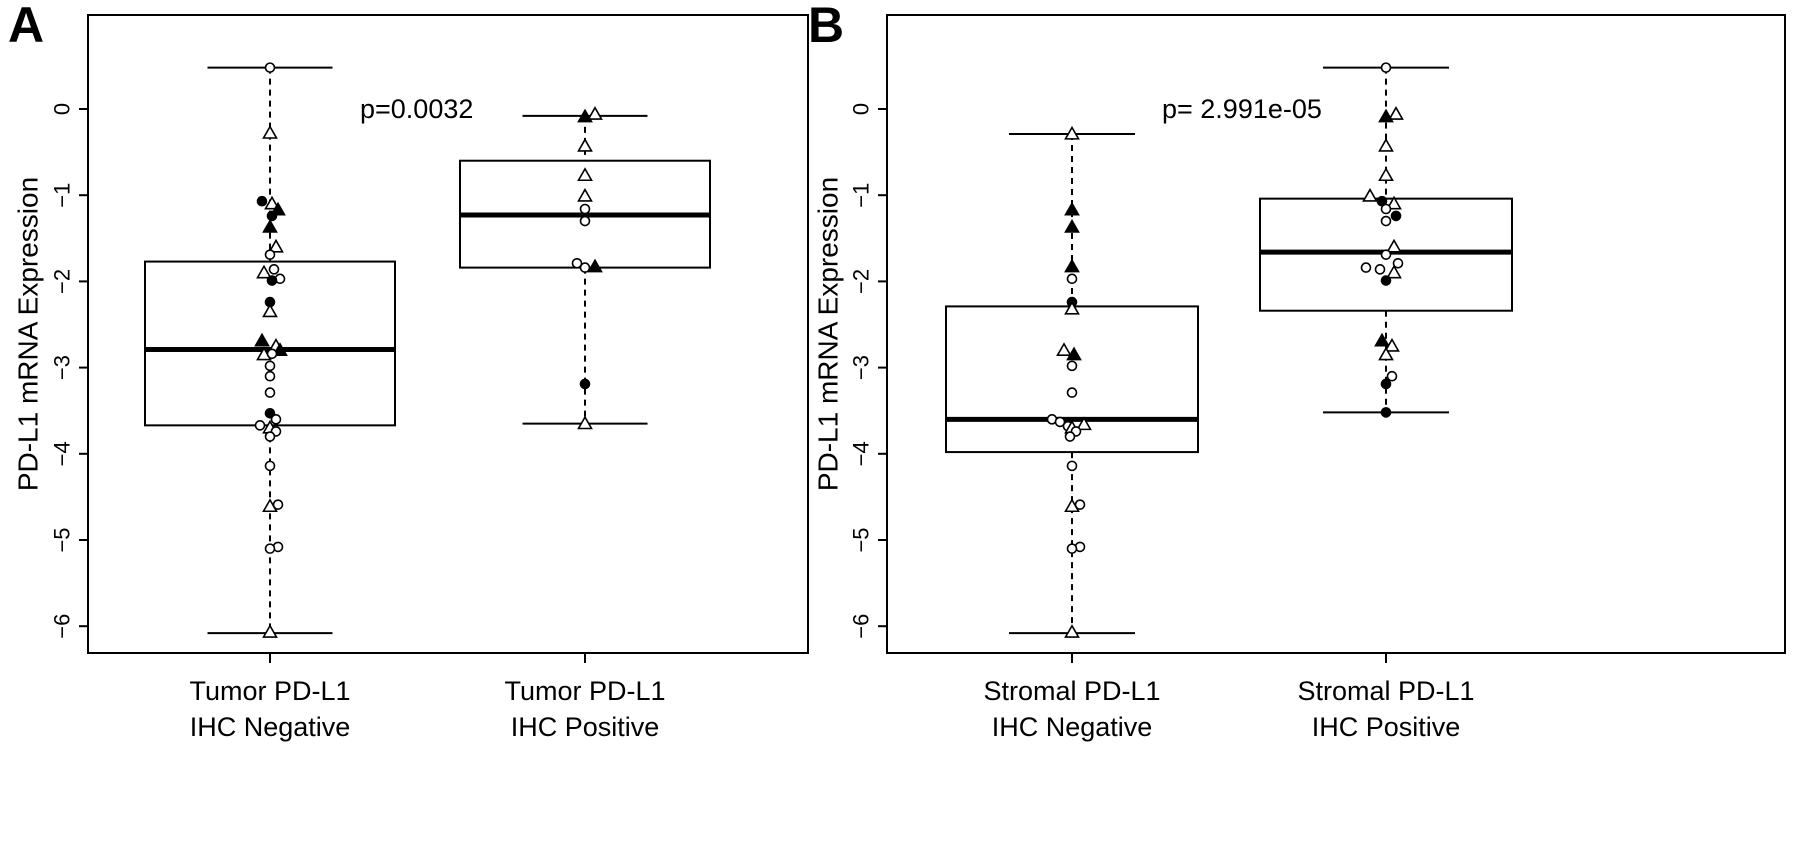  Describe the element at coordinates (26, 26) in the screenshot. I see `panel-letter: A` at that location.